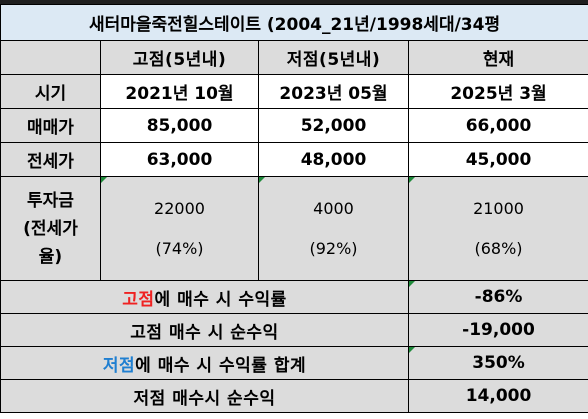  What do you see at coordinates (119, 365) in the screenshot?
I see `trough-yield-highlight: 저점` at bounding box center [119, 365].